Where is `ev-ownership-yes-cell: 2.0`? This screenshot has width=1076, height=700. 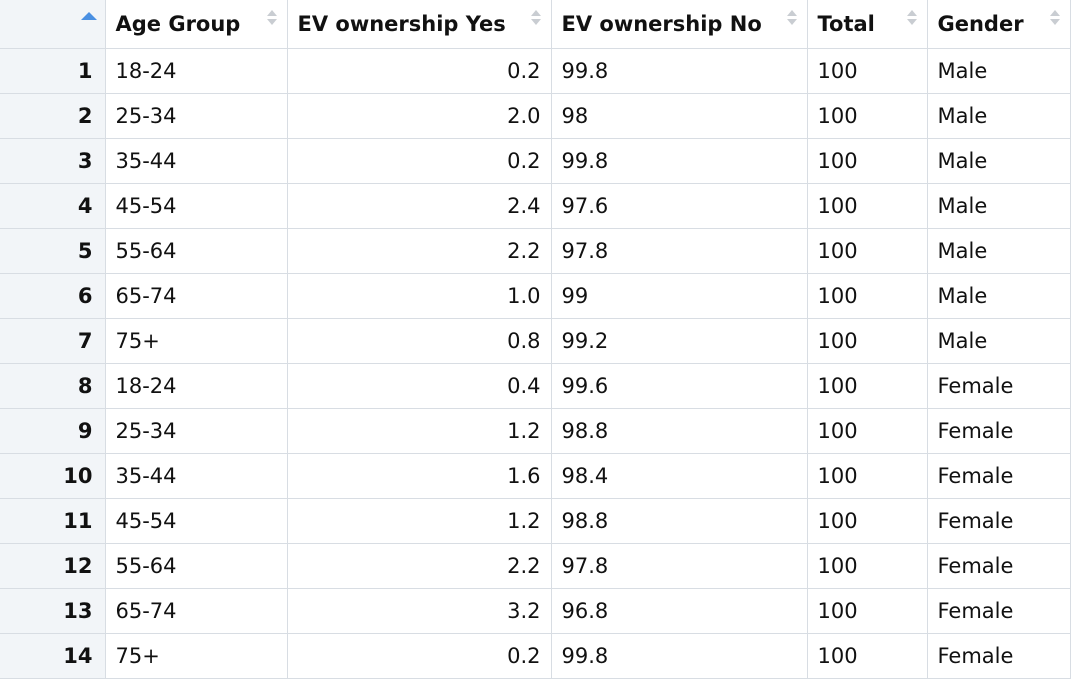
ev-ownership-yes-cell: 2.0 is located at coordinates (419, 116).